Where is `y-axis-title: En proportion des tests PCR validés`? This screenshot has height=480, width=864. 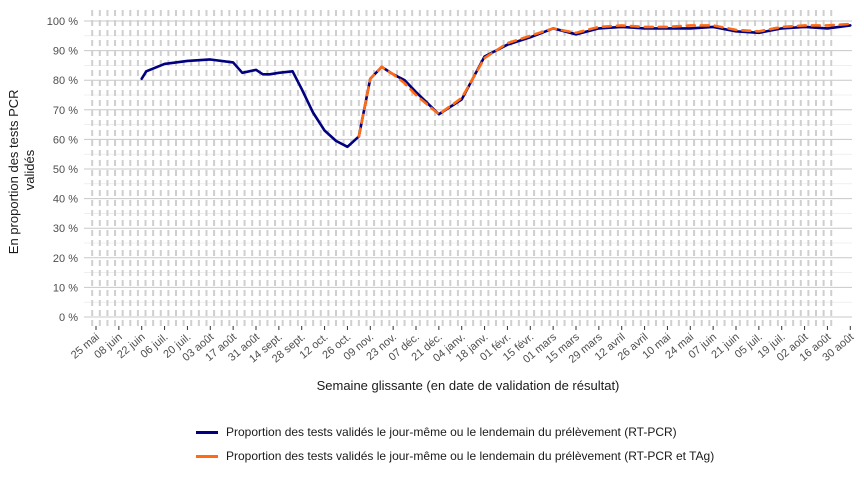
y-axis-title: En proportion des tests PCR validés is located at coordinates (21, 170).